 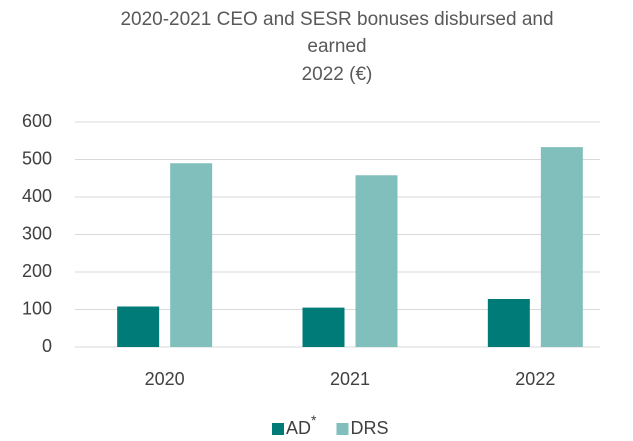 What do you see at coordinates (369, 428) in the screenshot?
I see `legend-label: DRS` at bounding box center [369, 428].